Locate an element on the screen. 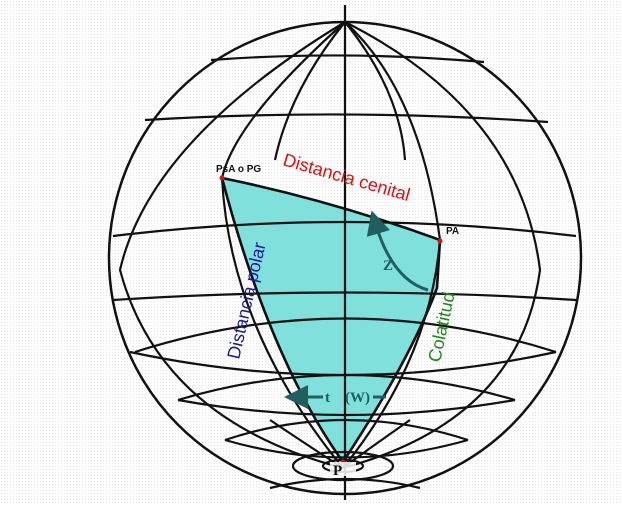 The image size is (622, 505). angle-z-arrow is located at coordinates (397, 251).